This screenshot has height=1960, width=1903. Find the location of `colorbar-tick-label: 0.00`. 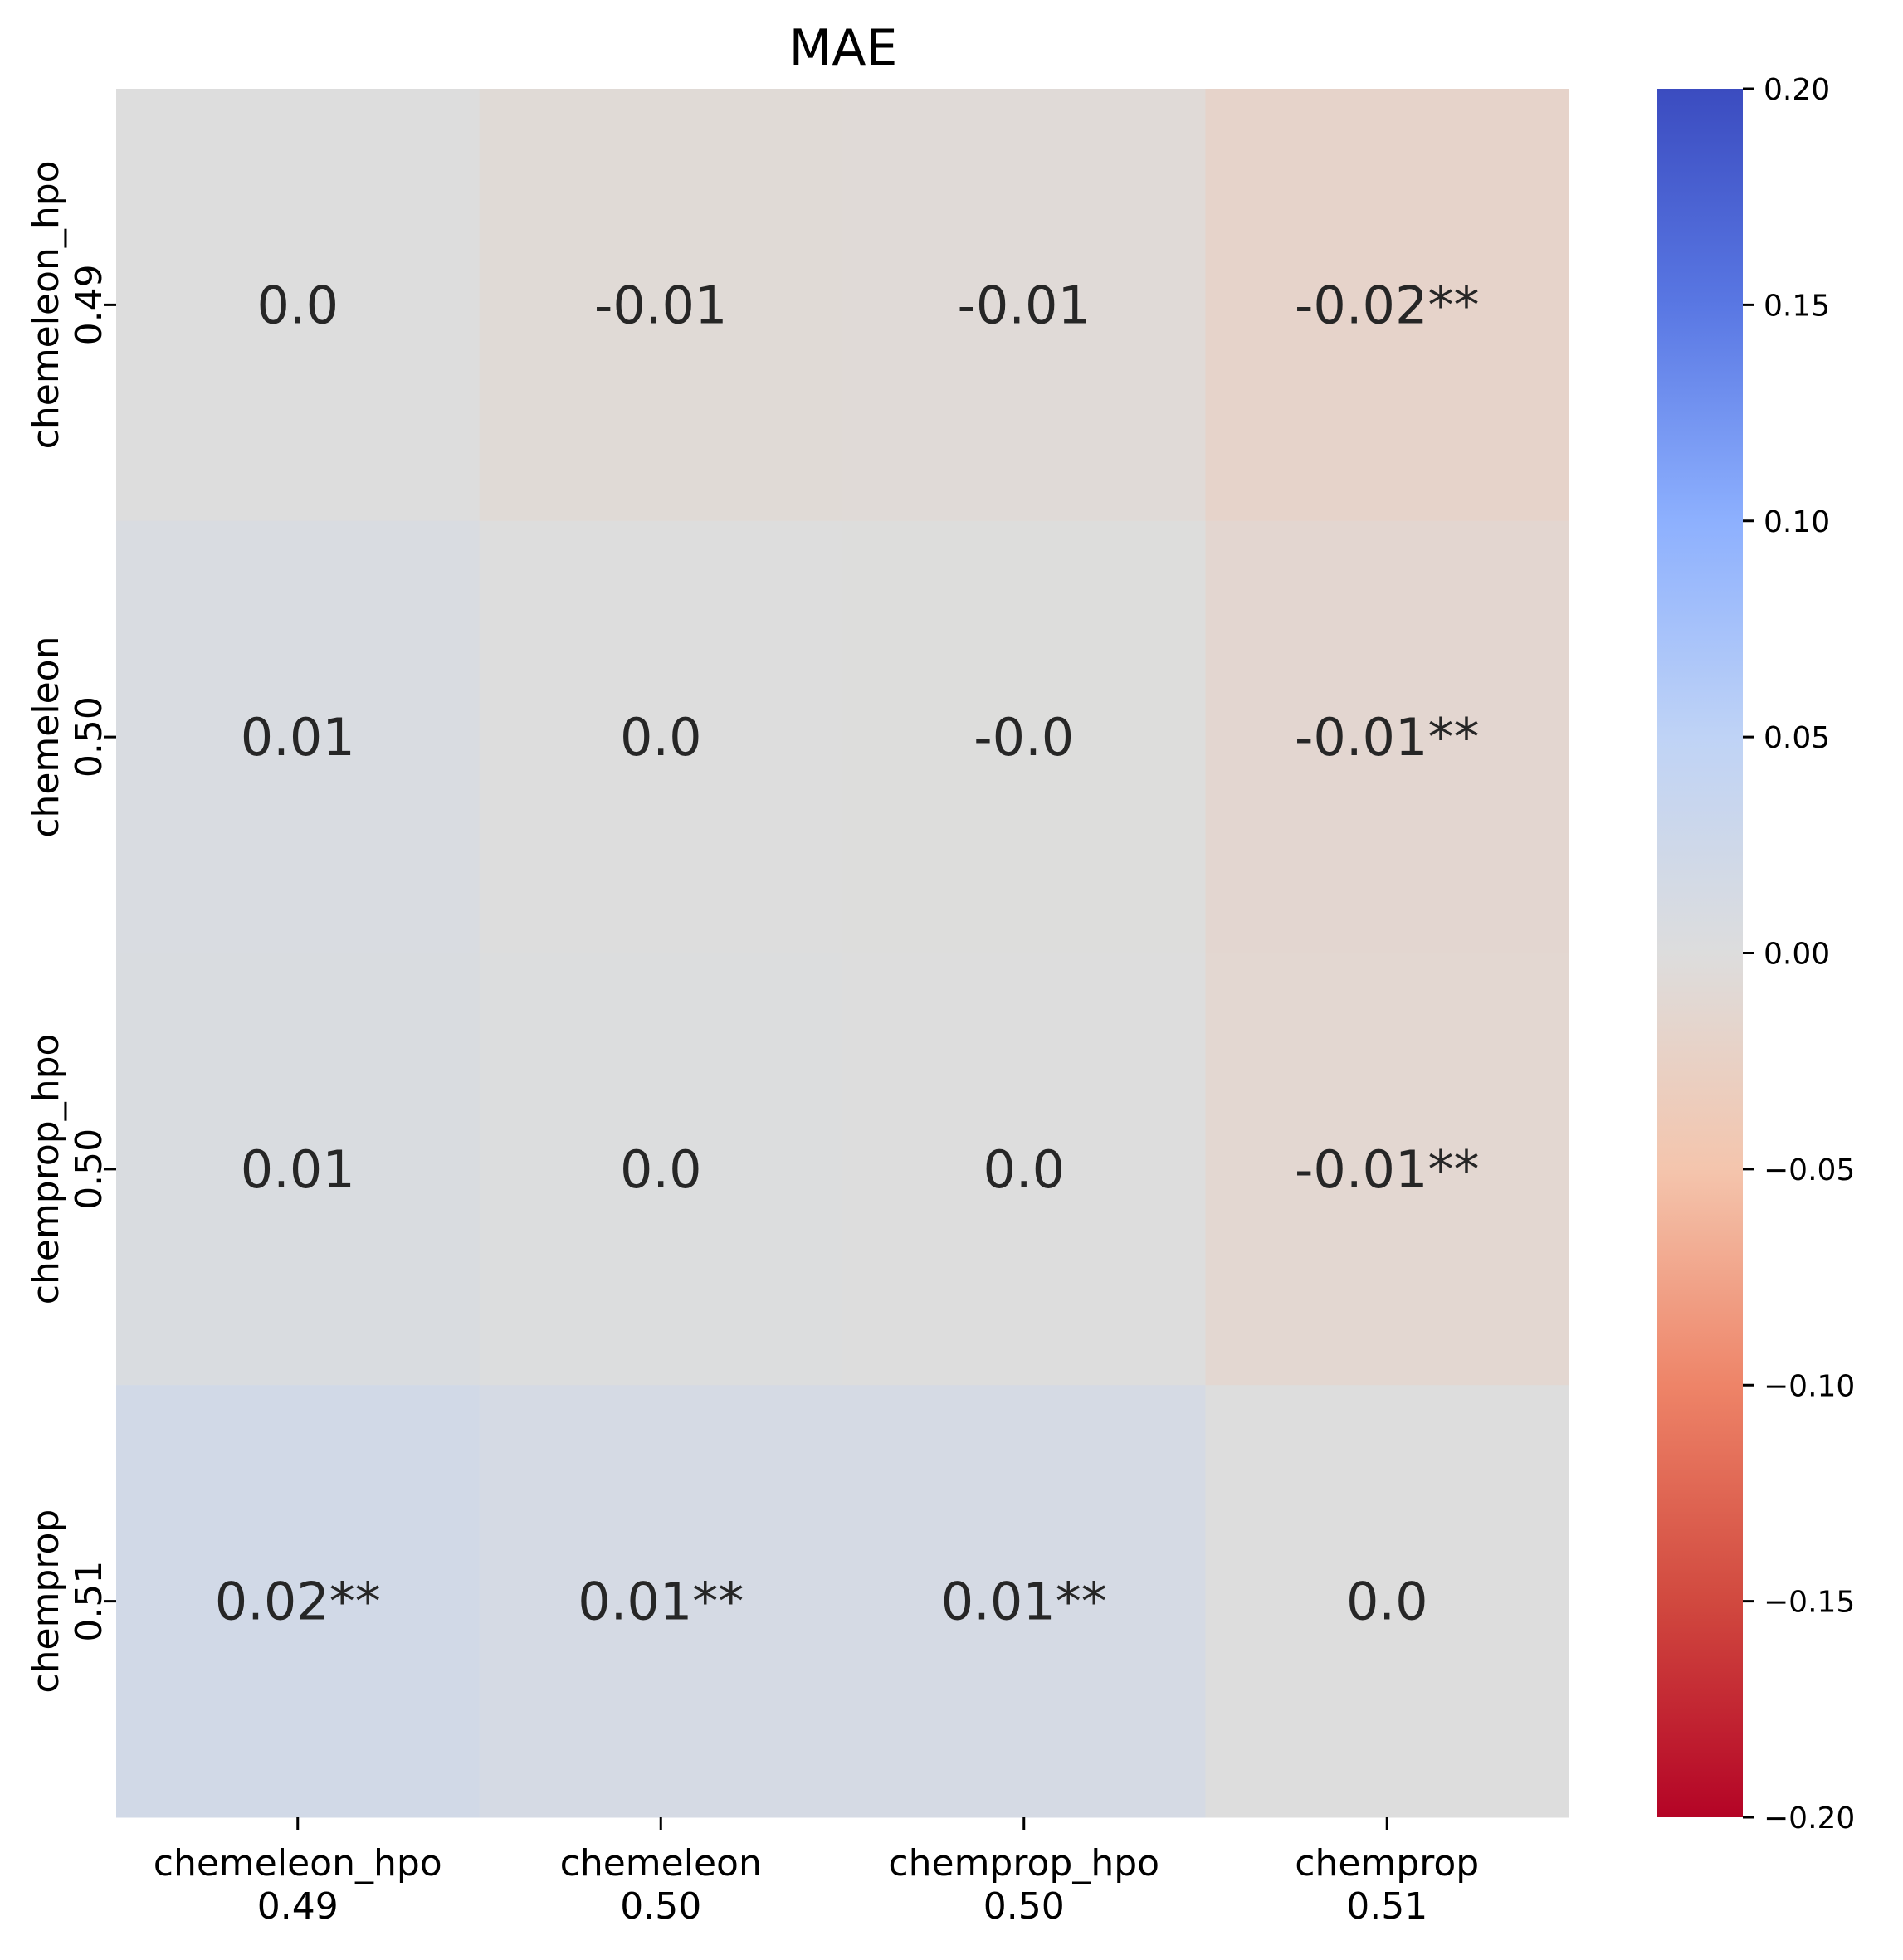

colorbar-tick-label: 0.00 is located at coordinates (1797, 955).